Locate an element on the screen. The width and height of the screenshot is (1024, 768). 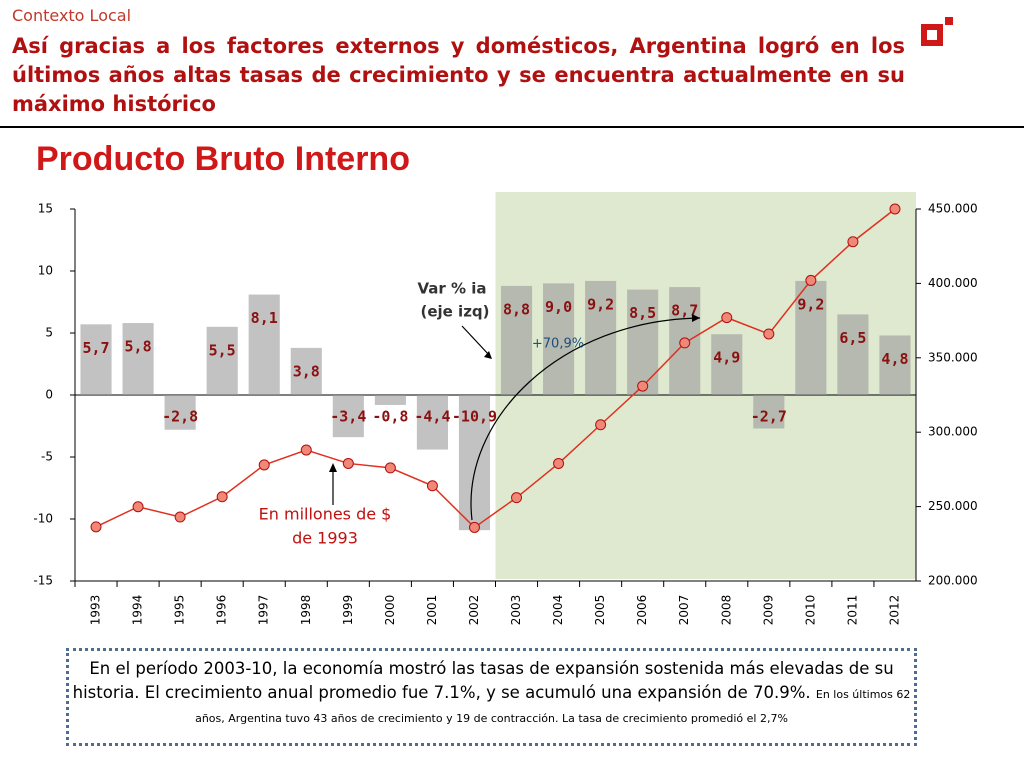
y-tick-label: -15 is located at coordinates (43, 581).